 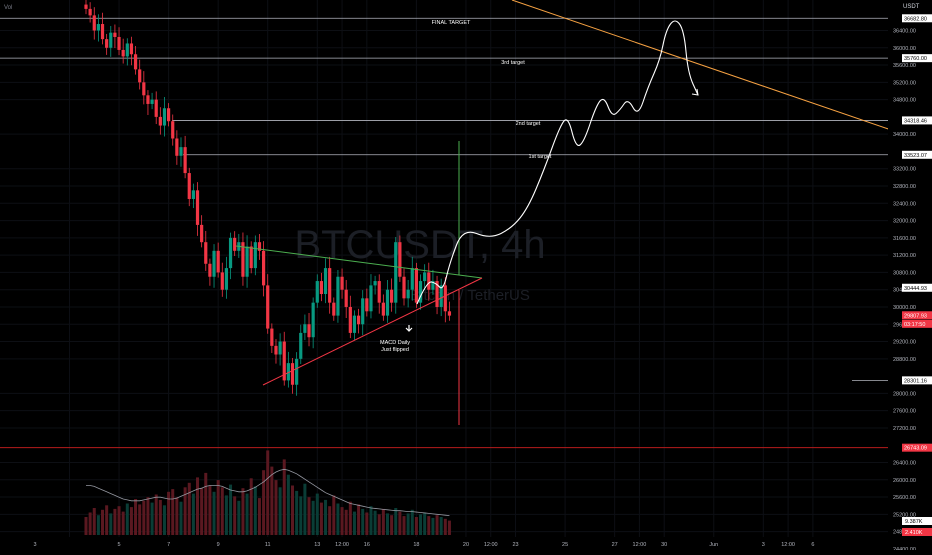 What do you see at coordinates (8, 8) in the screenshot?
I see `indicator-label: Vol` at bounding box center [8, 8].